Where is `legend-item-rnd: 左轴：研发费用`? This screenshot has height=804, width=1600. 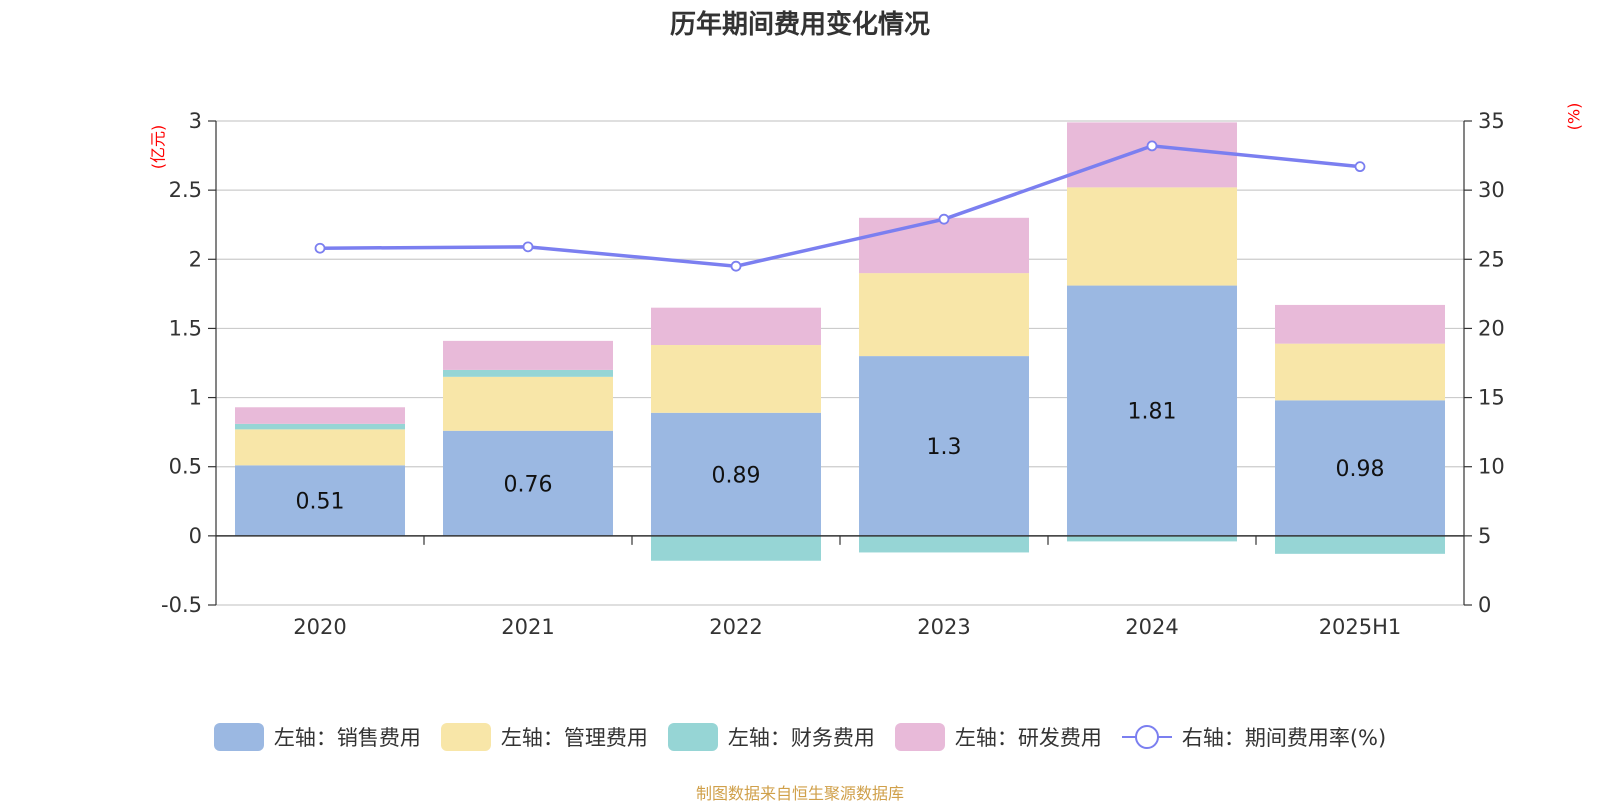 legend-item-rnd: 左轴：研发费用 is located at coordinates (998, 737).